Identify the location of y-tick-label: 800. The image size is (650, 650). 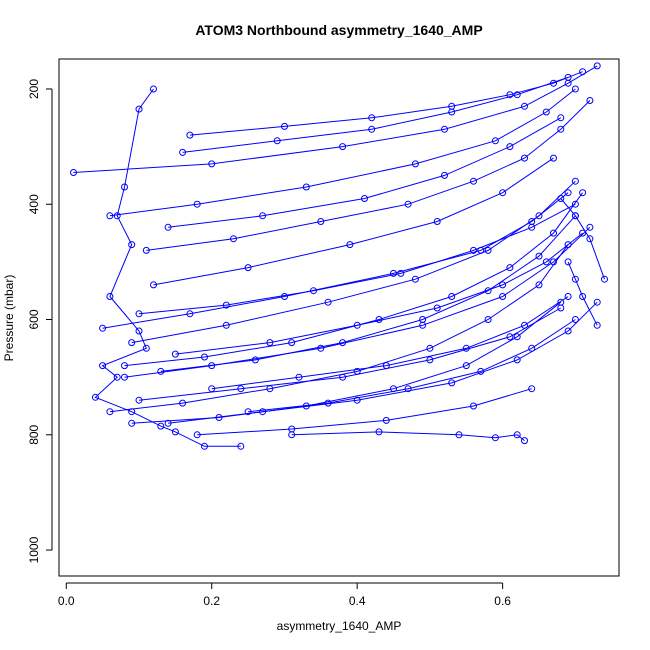
(34, 434).